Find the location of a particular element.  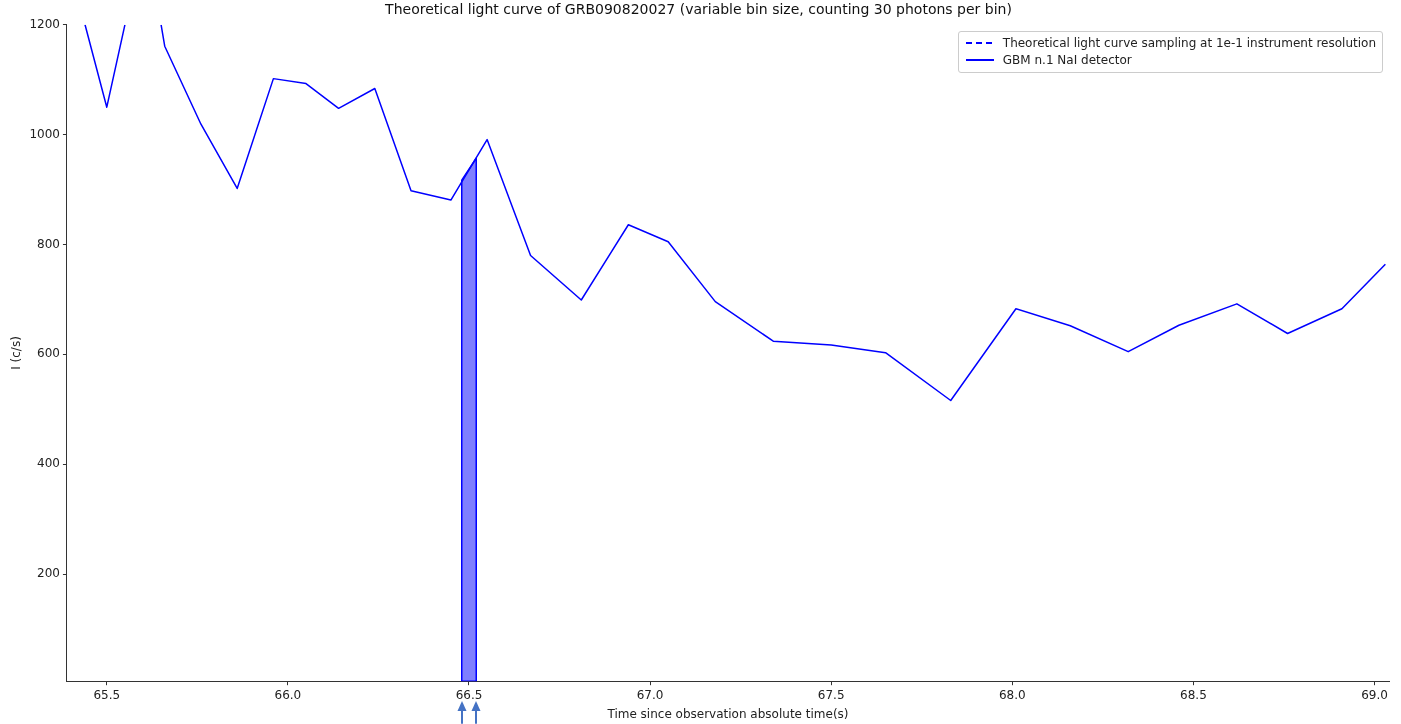

y-axis-title: I (c/s) is located at coordinates (16, 353).